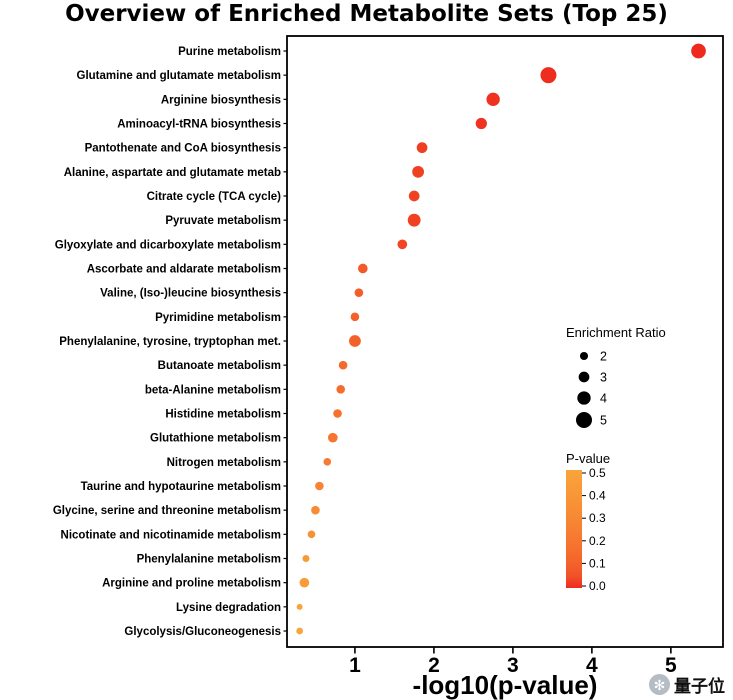  What do you see at coordinates (588, 458) in the screenshot?
I see `color-legend-title: P-value` at bounding box center [588, 458].